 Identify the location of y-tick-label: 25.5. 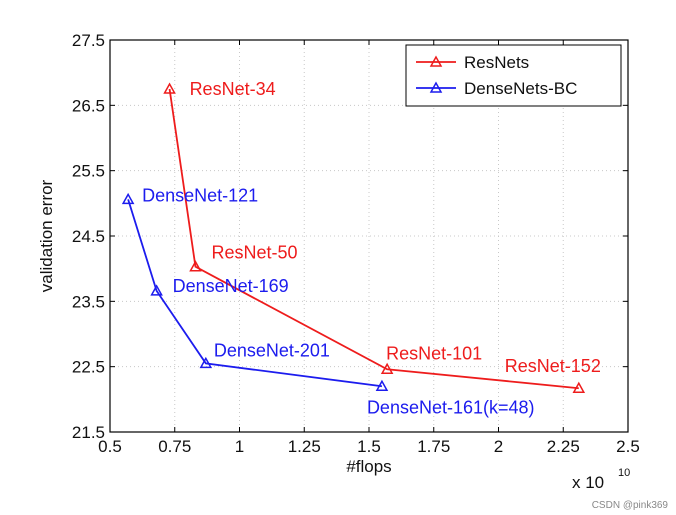
(88, 171).